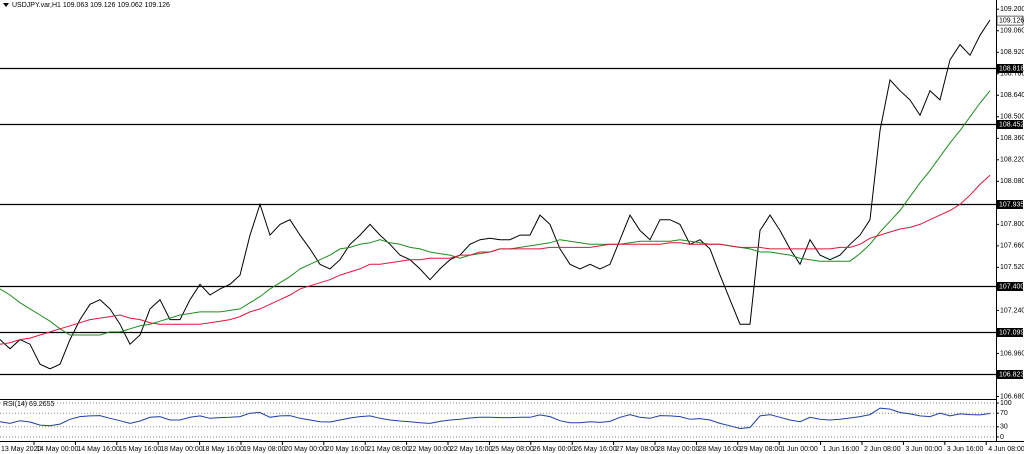  I want to click on level-label: 107.400, so click(1011, 286).